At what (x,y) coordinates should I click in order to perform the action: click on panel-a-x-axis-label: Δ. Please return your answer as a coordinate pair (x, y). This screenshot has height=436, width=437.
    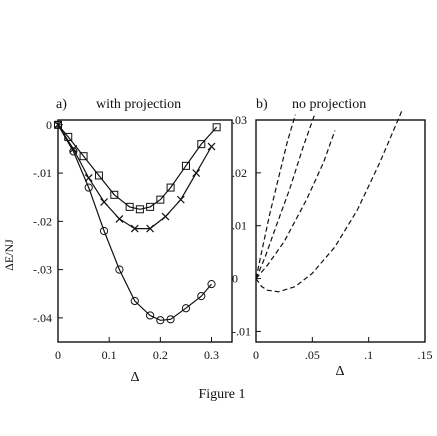
    Looking at the image, I should click on (134, 377).